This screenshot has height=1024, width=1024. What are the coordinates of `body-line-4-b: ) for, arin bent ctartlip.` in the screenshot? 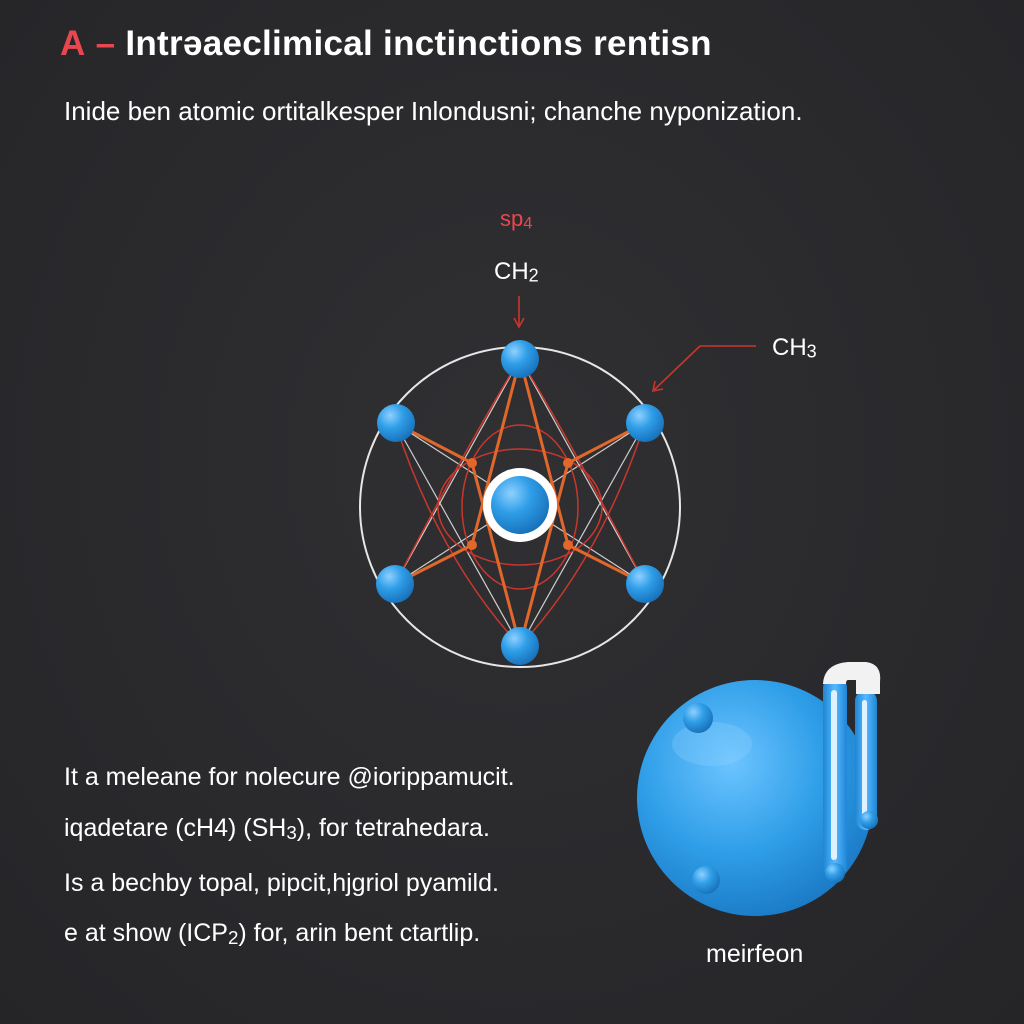 It's located at (359, 933).